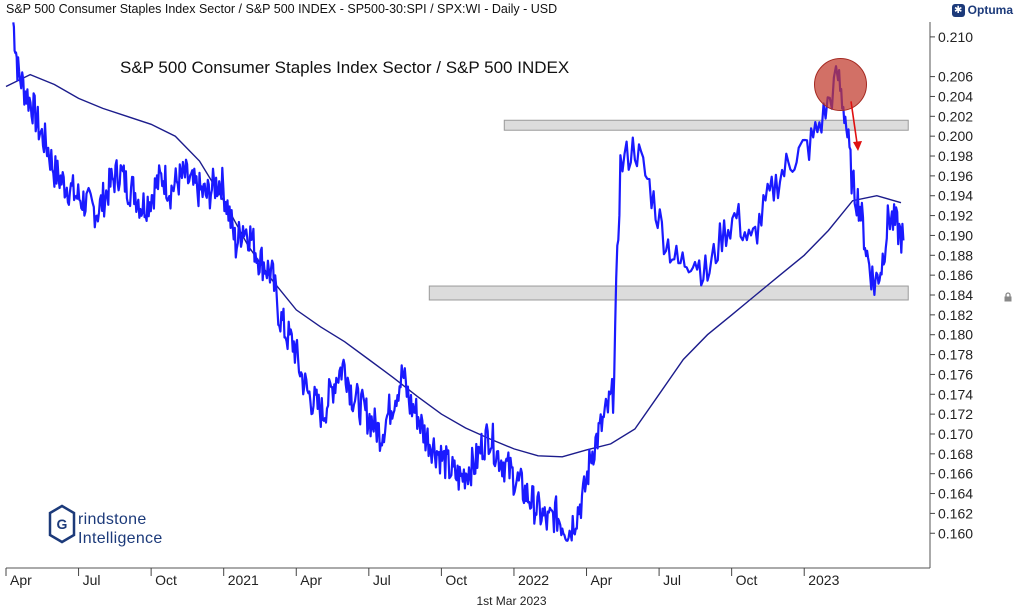  What do you see at coordinates (955, 275) in the screenshot?
I see `y-tick-label-13: 0.186` at bounding box center [955, 275].